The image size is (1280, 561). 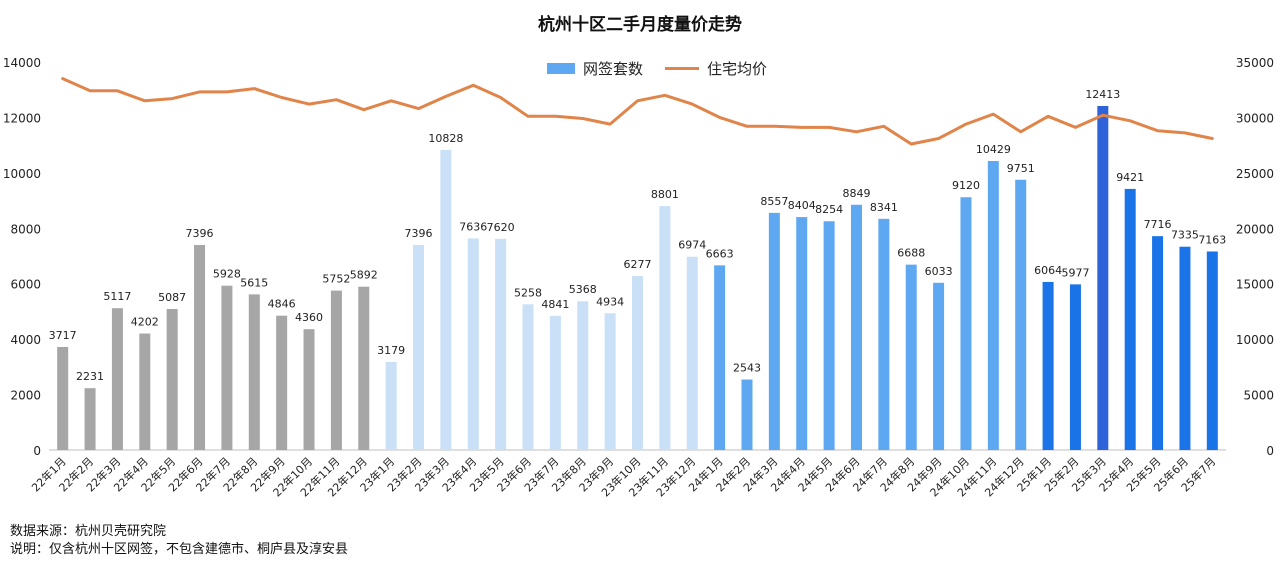 I want to click on bar-value-label: 8849, so click(x=856, y=193).